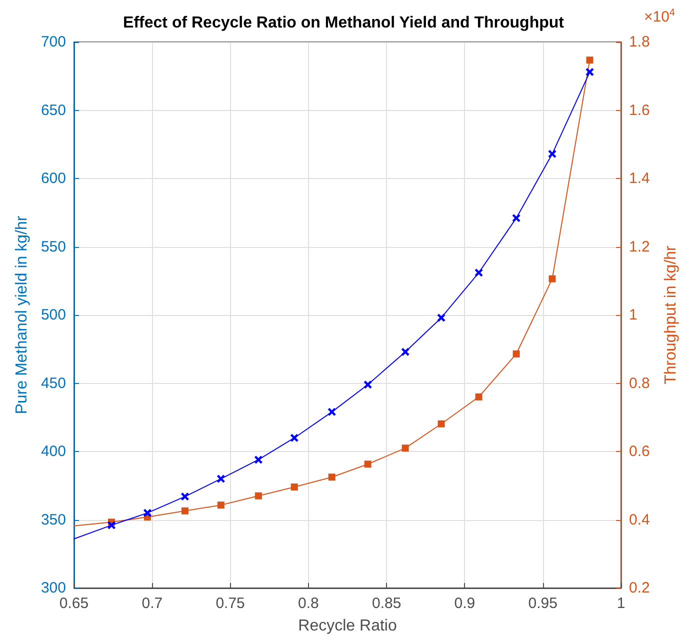 Image resolution: width=687 pixels, height=639 pixels. What do you see at coordinates (639, 110) in the screenshot?
I see `y2-tick-label: 1.6` at bounding box center [639, 110].